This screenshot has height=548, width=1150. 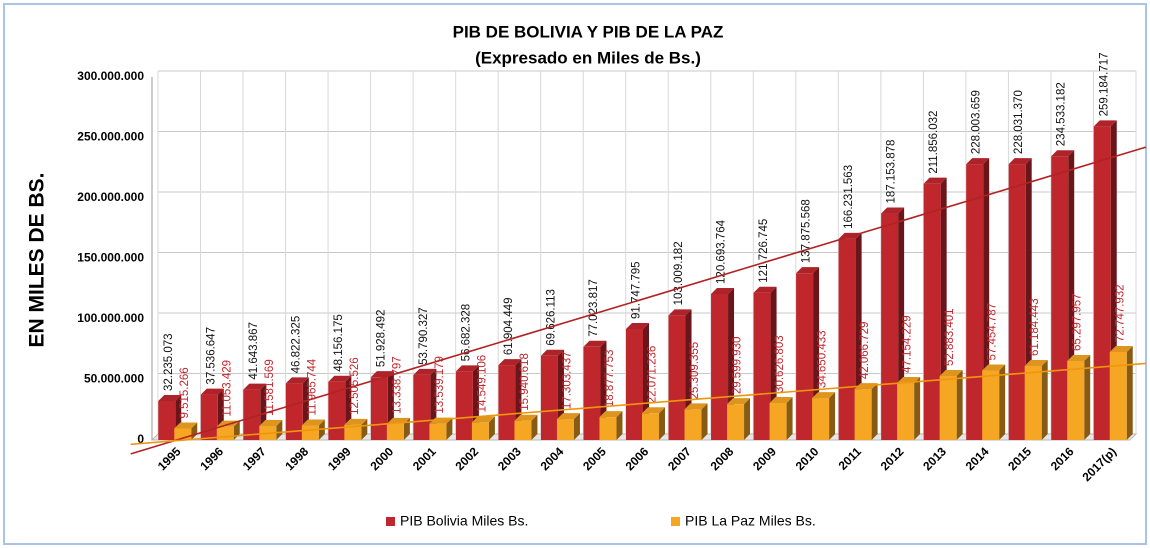 What do you see at coordinates (525, 382) in the screenshot?
I see `value-label: 15.940.618` at bounding box center [525, 382].